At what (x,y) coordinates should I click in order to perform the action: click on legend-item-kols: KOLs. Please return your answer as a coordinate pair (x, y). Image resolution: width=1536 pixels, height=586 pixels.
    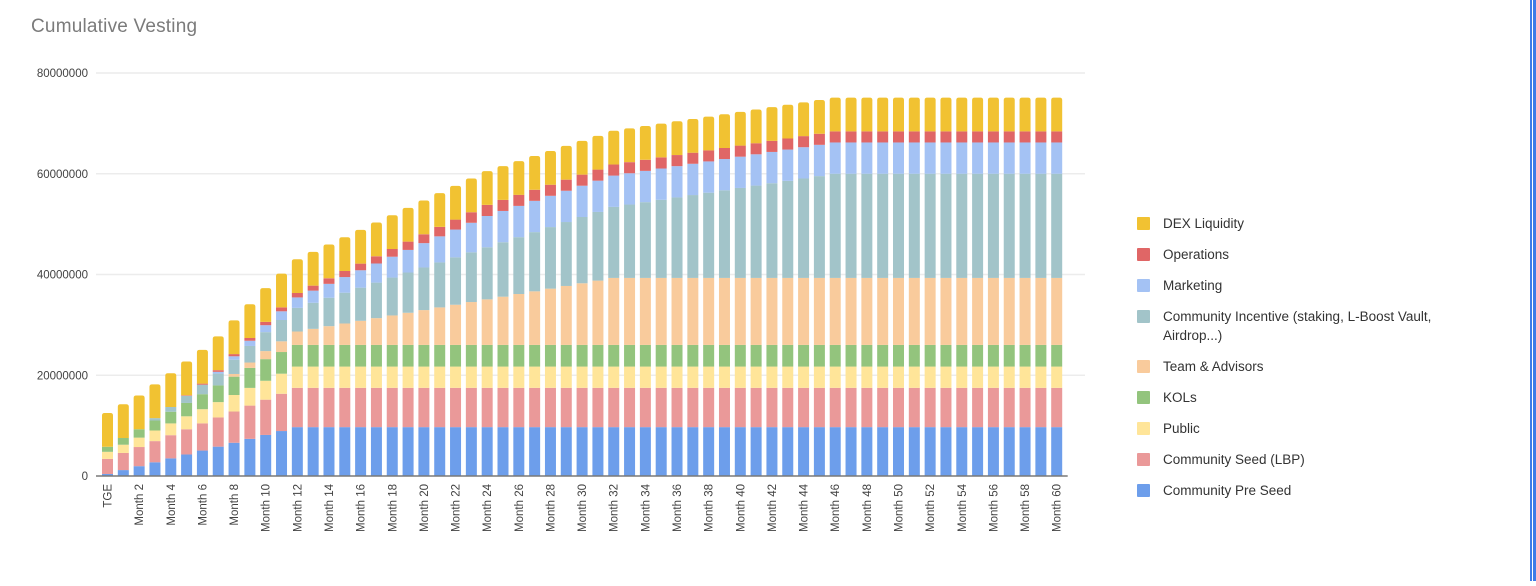
    Looking at the image, I should click on (1303, 397).